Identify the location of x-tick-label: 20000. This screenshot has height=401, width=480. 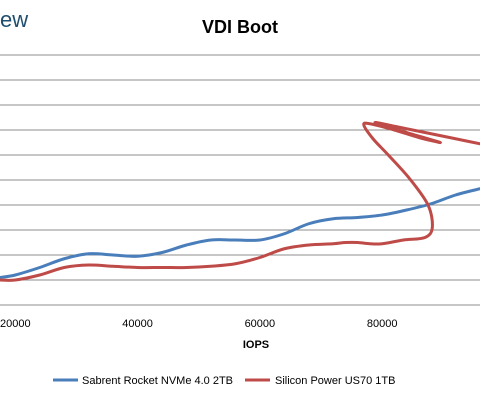
(15, 324).